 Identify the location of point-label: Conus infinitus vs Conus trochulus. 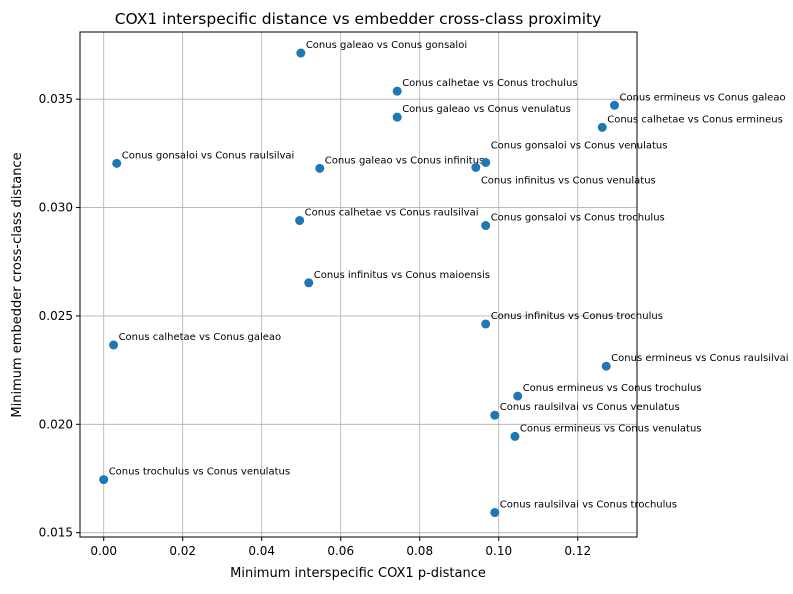
(577, 316).